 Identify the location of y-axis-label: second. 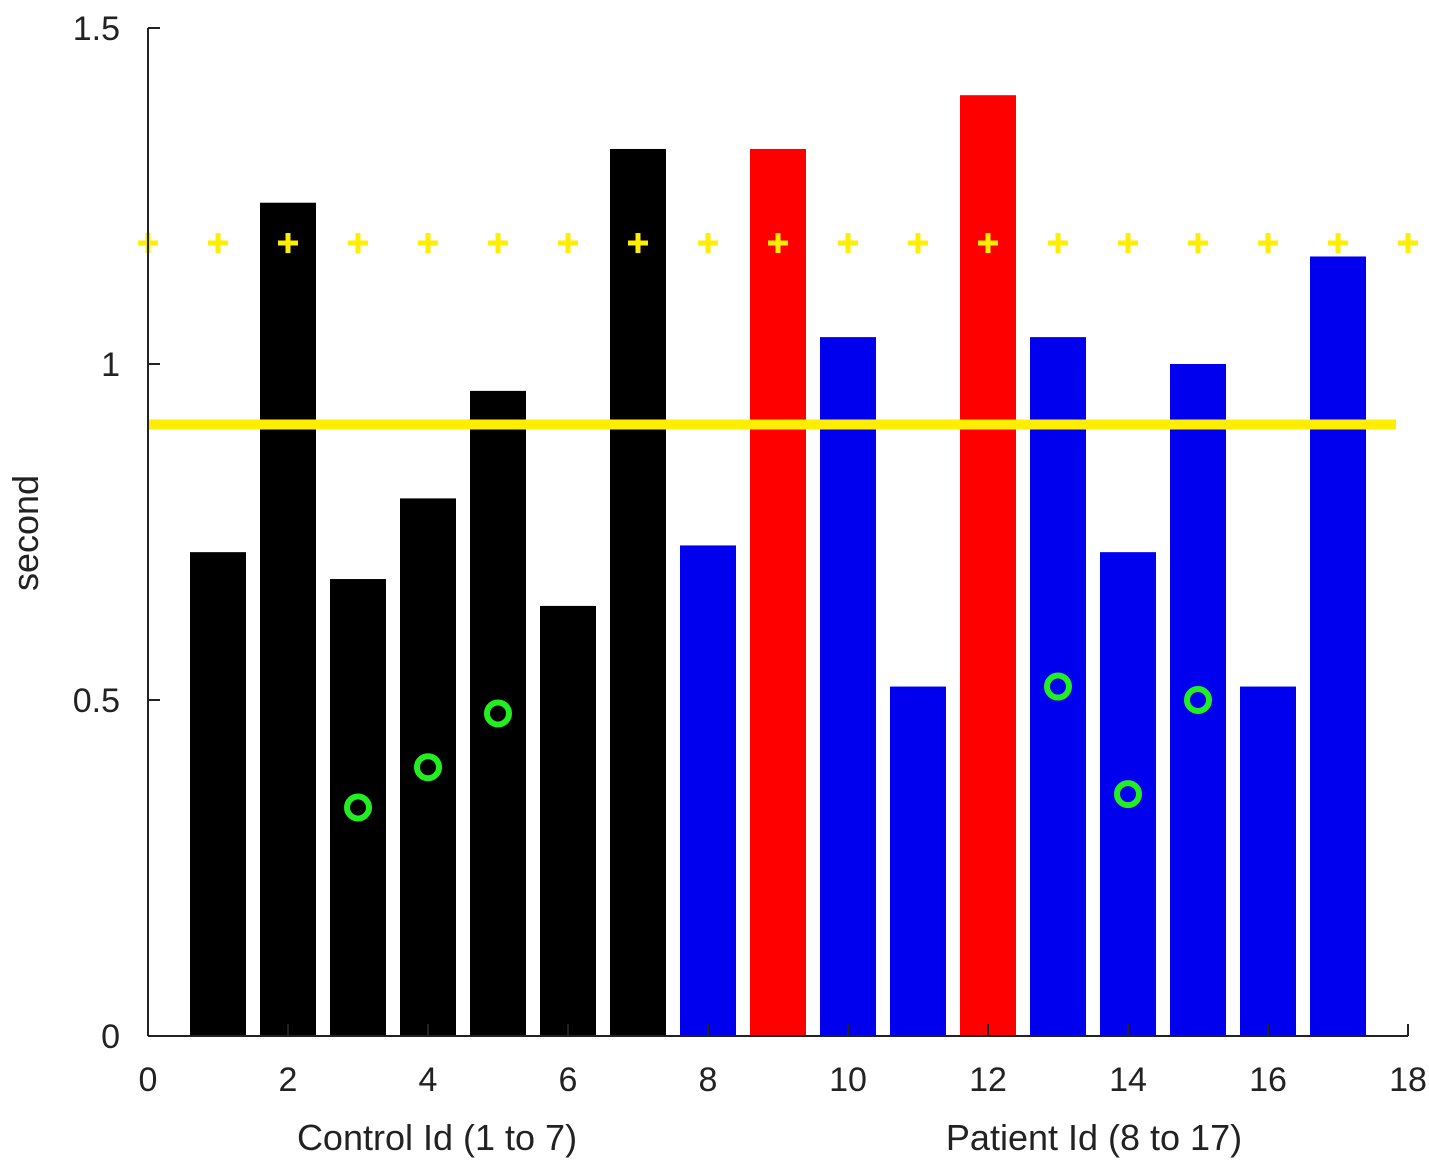
(25, 533).